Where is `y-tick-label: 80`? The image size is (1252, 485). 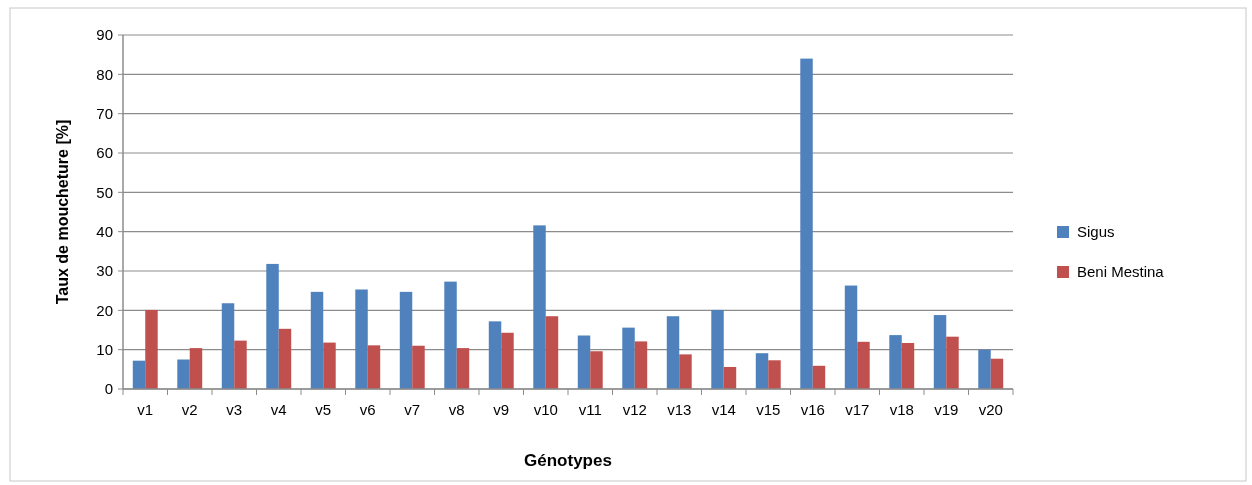 y-tick-label: 80 is located at coordinates (104, 74).